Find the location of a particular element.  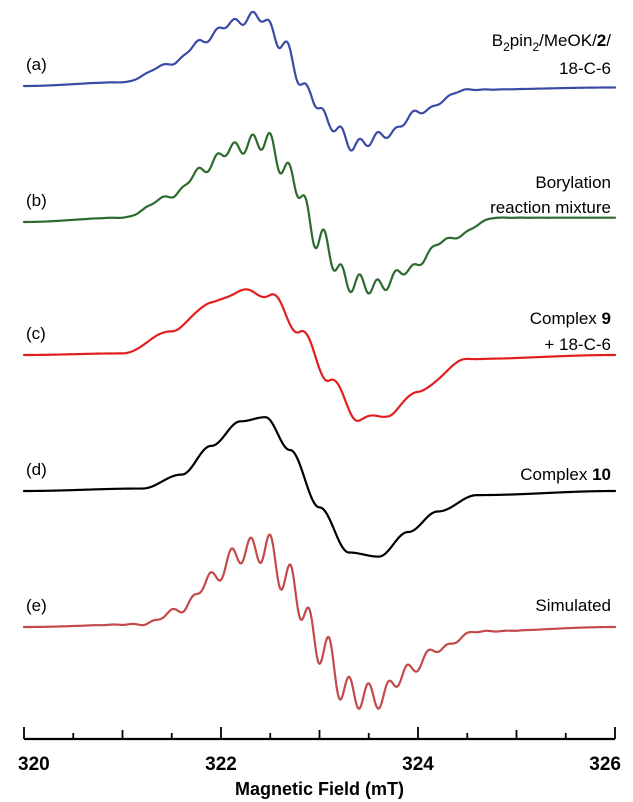

x-axis: 320 322 324 326 Magnetic Field (mT) is located at coordinates (319, 763).